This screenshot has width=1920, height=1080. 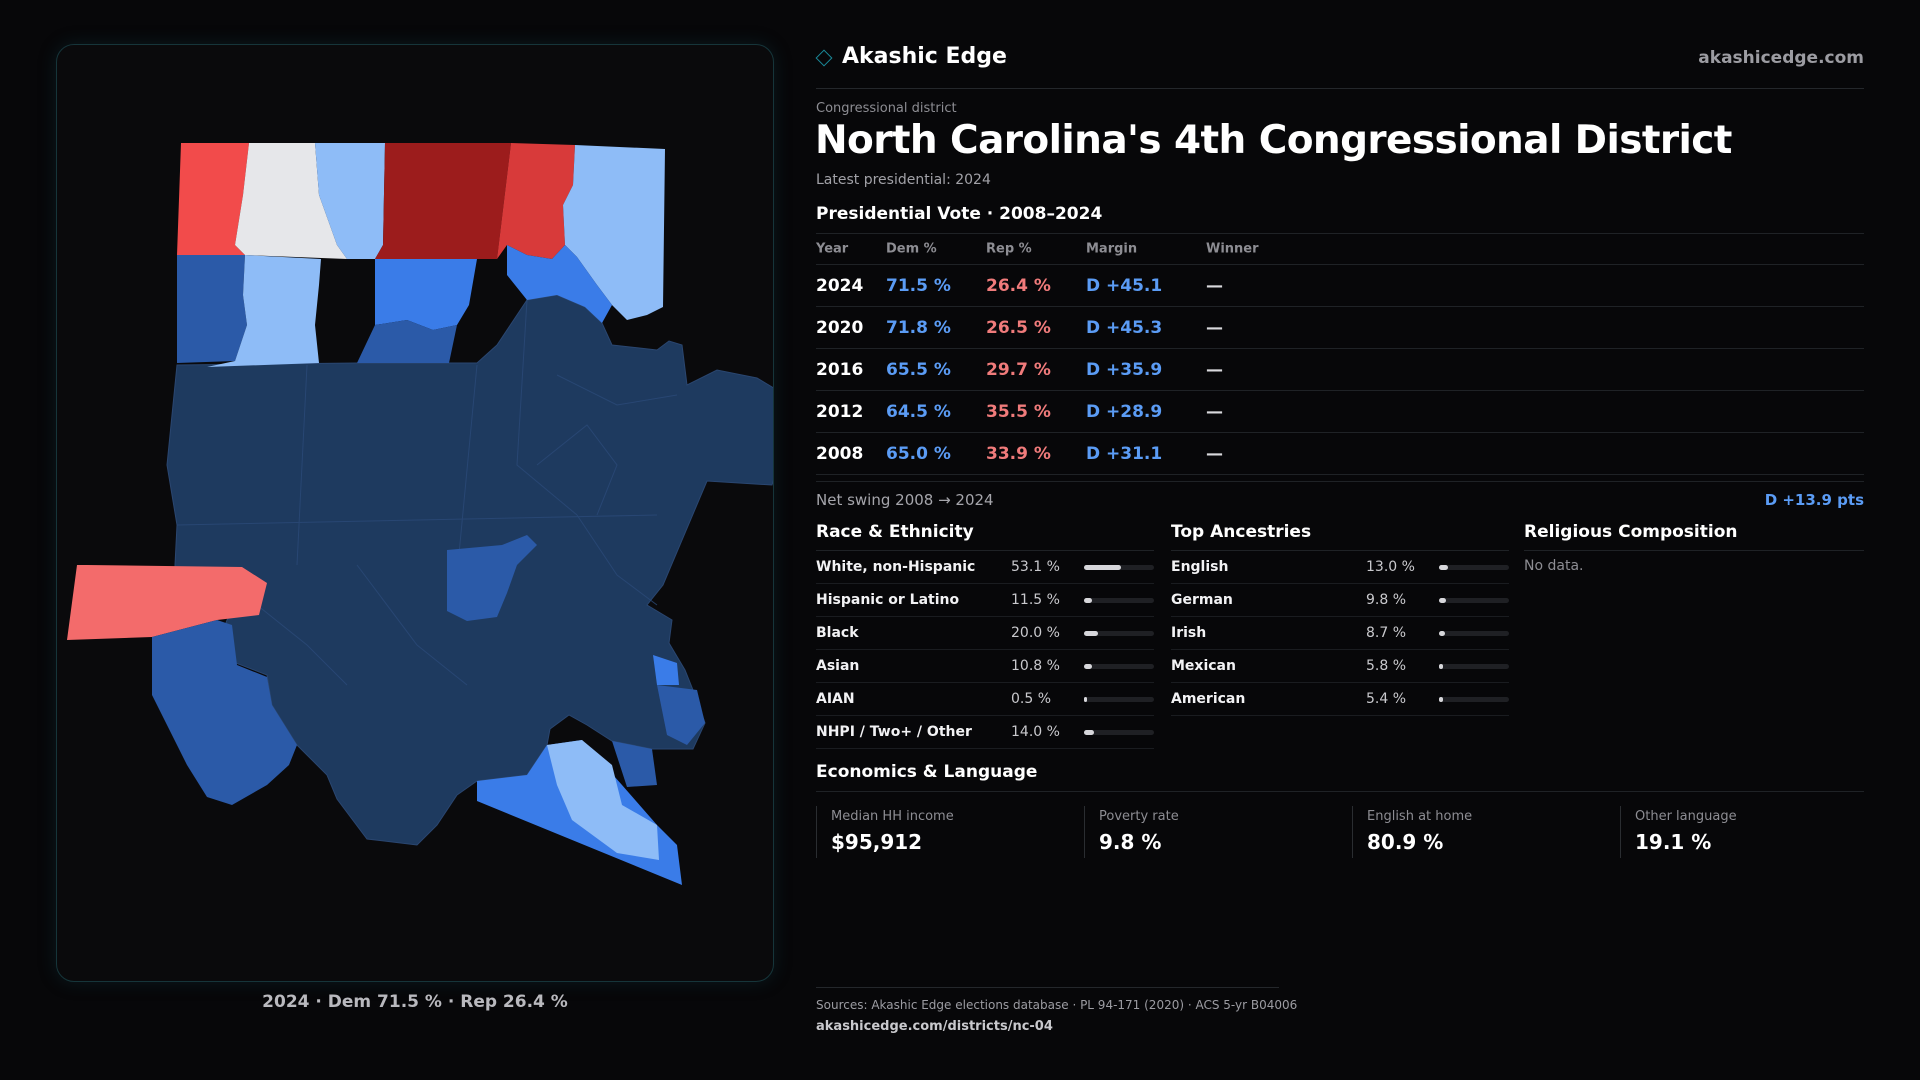 What do you see at coordinates (1139, 816) in the screenshot?
I see `stat-label: Poverty rate` at bounding box center [1139, 816].